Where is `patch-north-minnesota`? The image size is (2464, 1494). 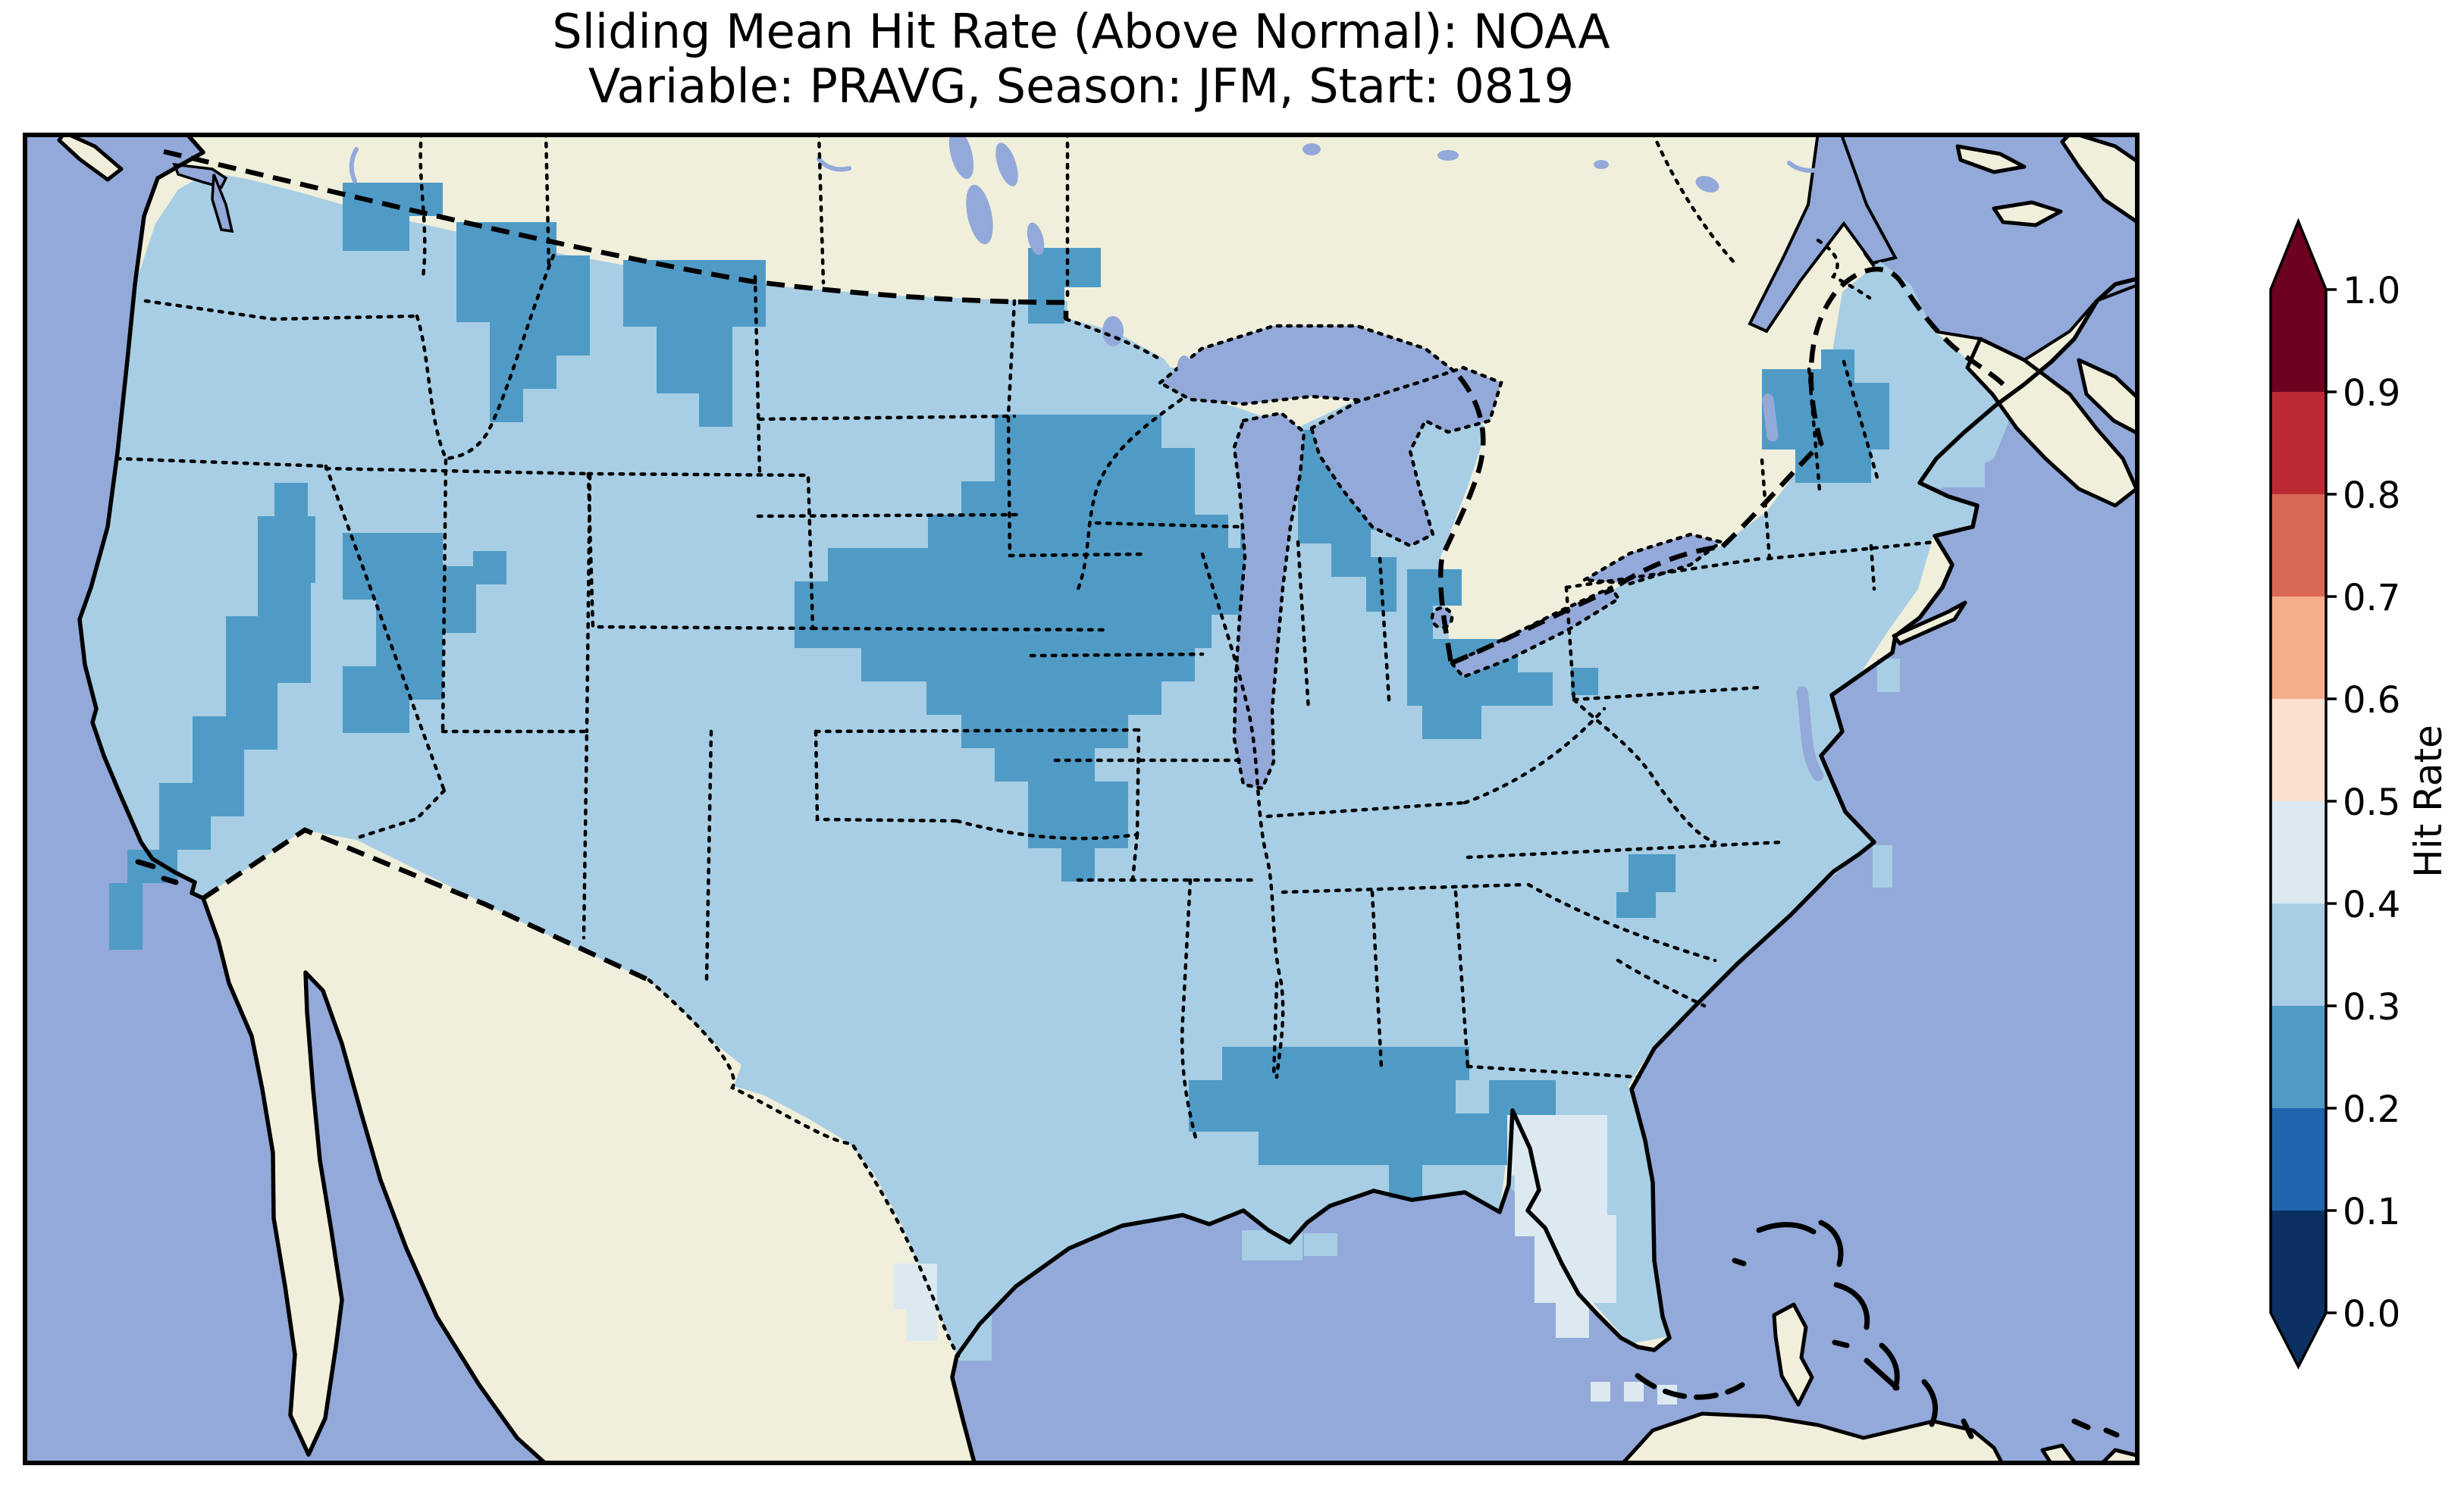 patch-north-minnesota is located at coordinates (1064, 286).